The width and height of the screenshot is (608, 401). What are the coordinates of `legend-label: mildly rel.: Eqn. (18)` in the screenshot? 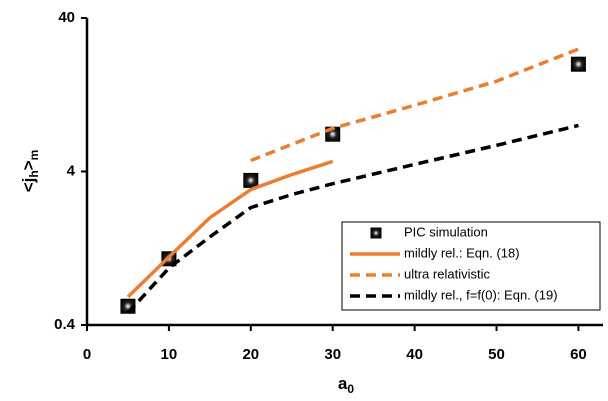 It's located at (462, 252).